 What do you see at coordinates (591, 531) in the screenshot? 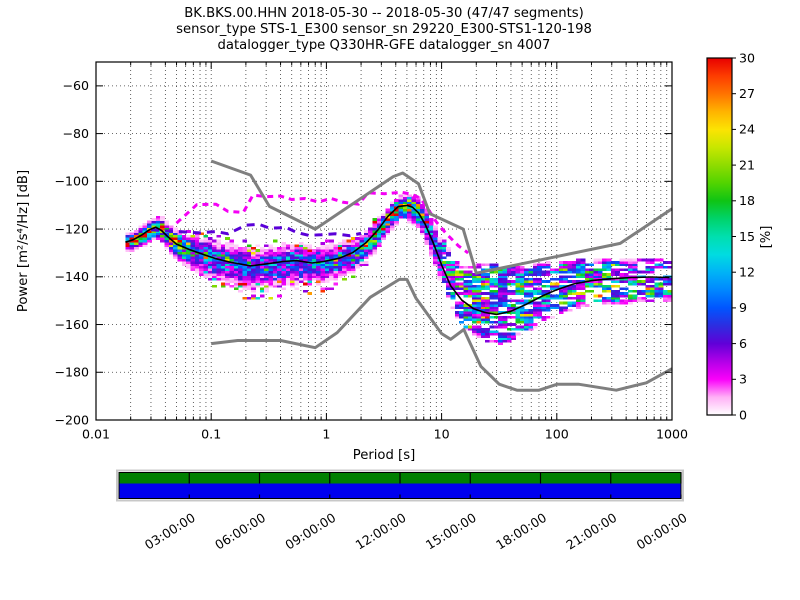
I see `time-tick-label: 21:00:00` at bounding box center [591, 531].